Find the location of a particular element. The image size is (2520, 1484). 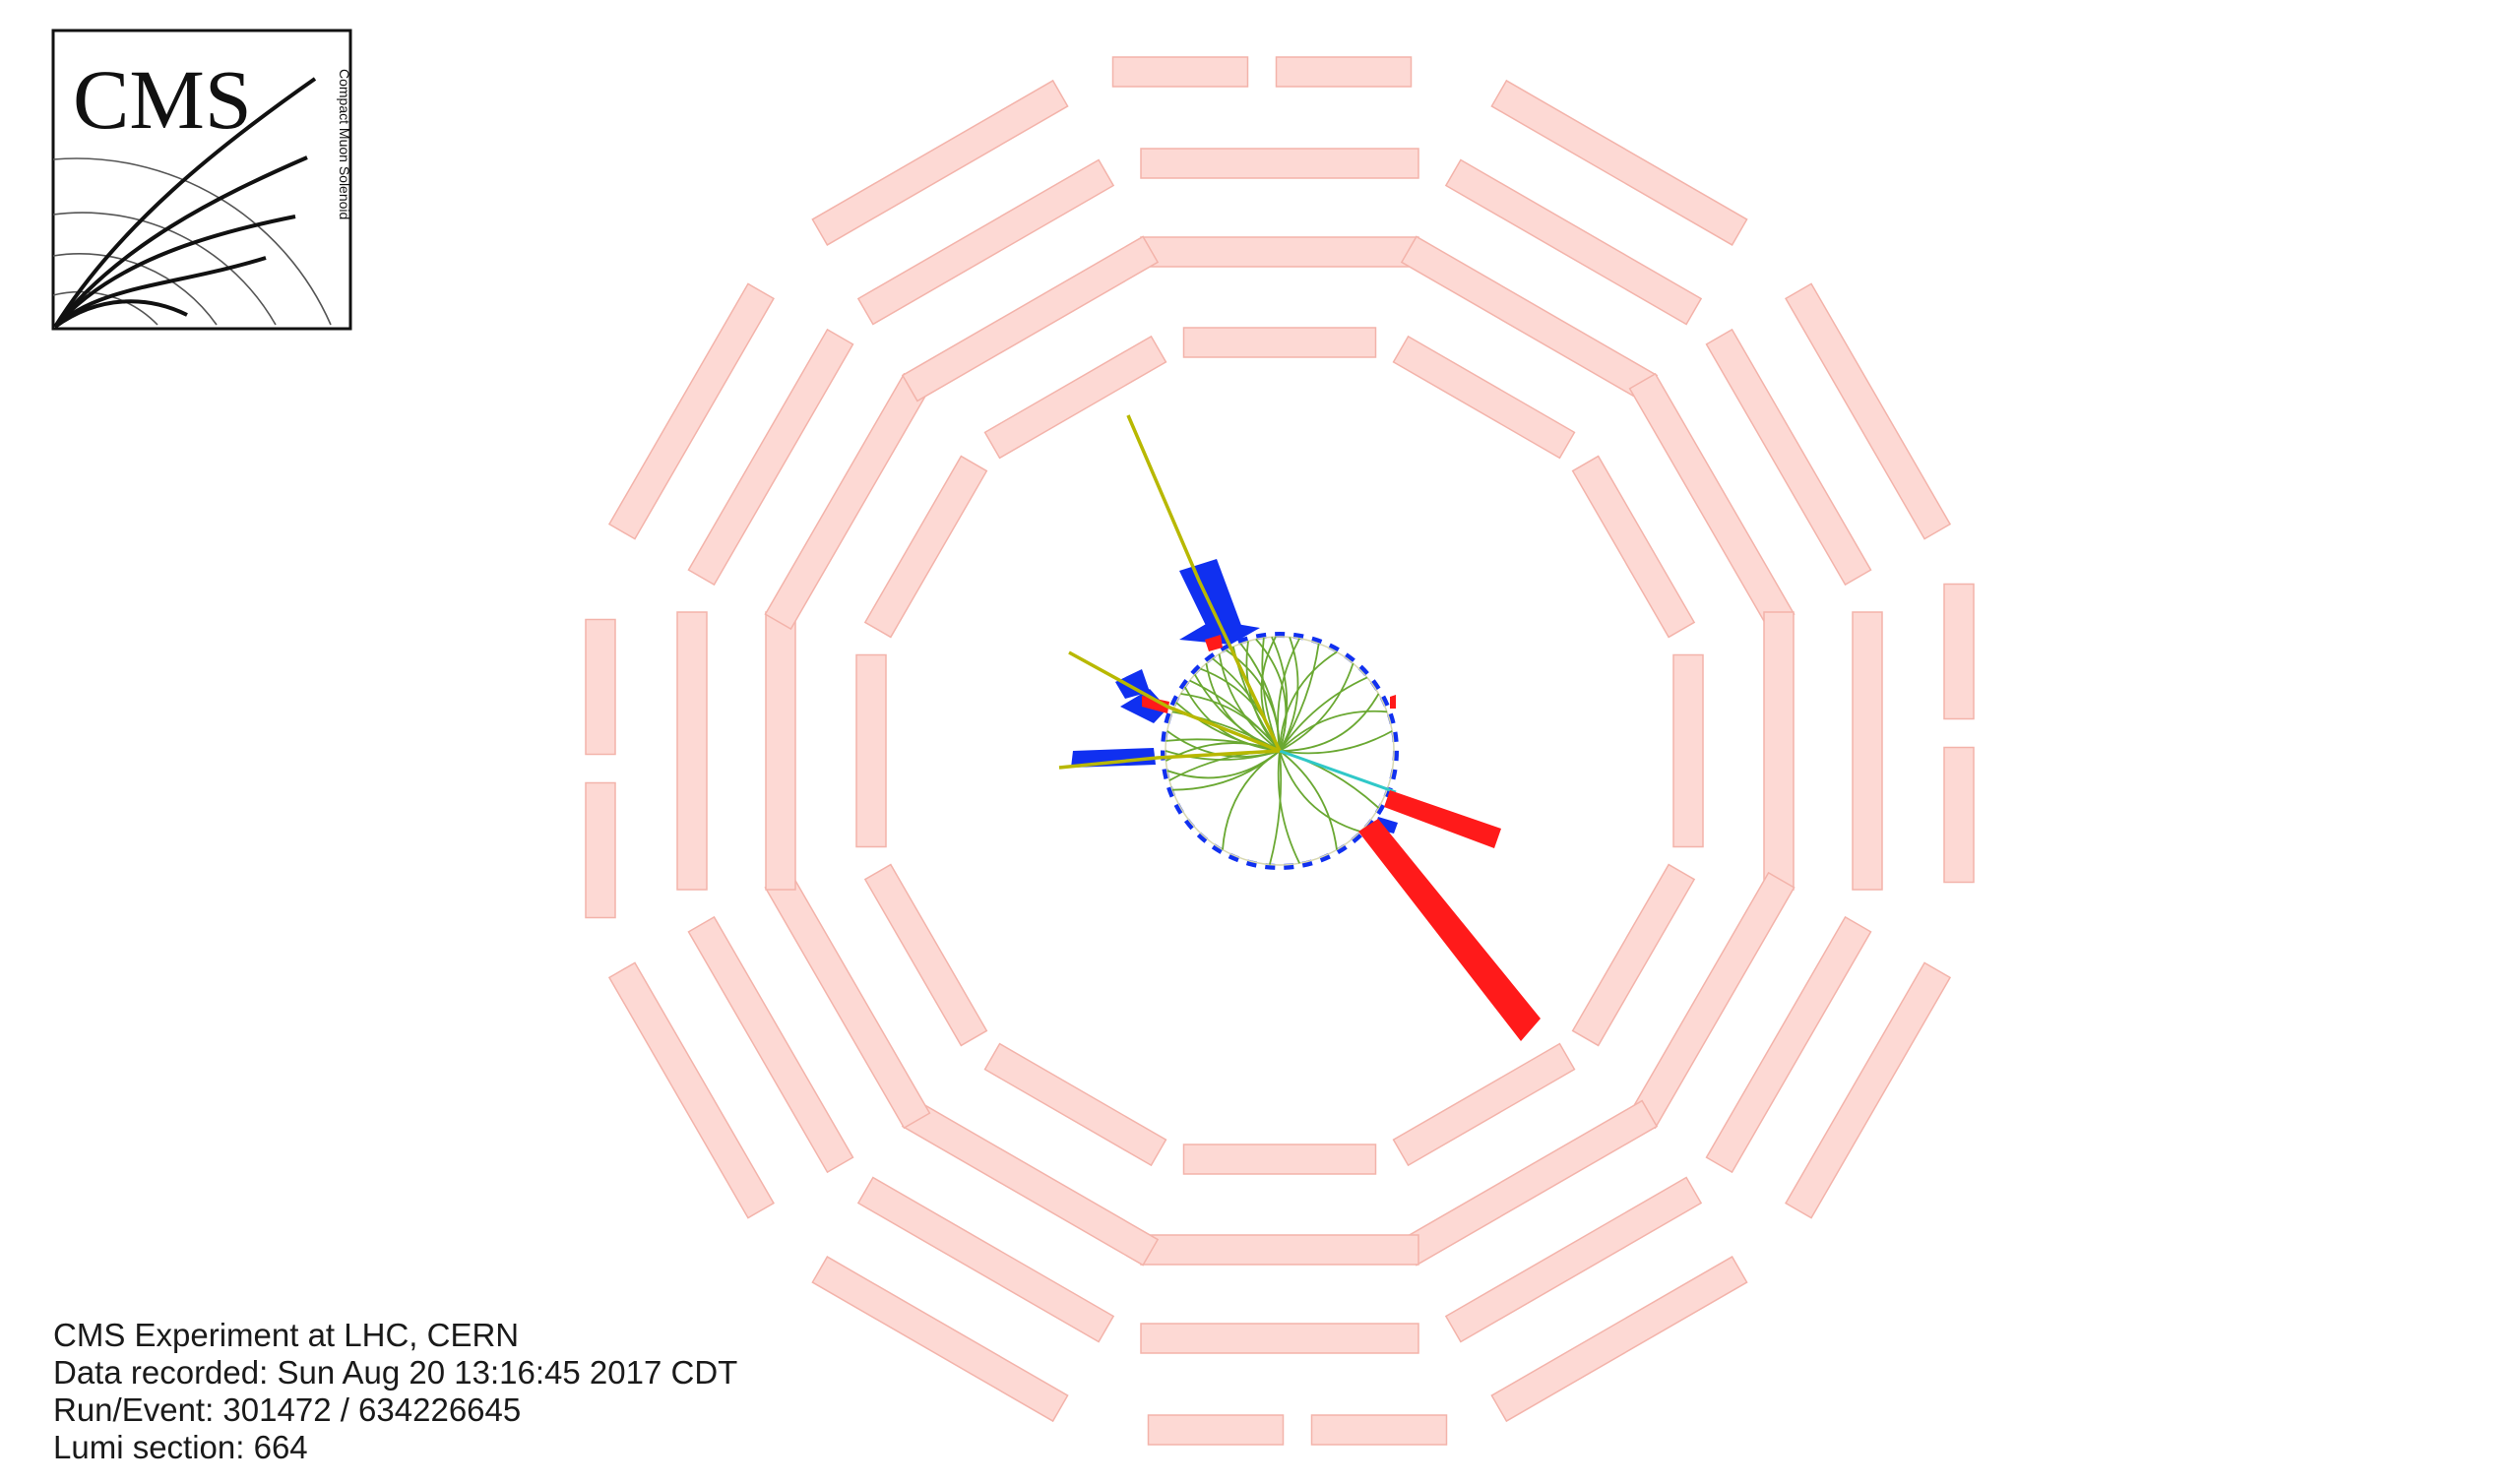

muon-tracks is located at coordinates (1170, 592).